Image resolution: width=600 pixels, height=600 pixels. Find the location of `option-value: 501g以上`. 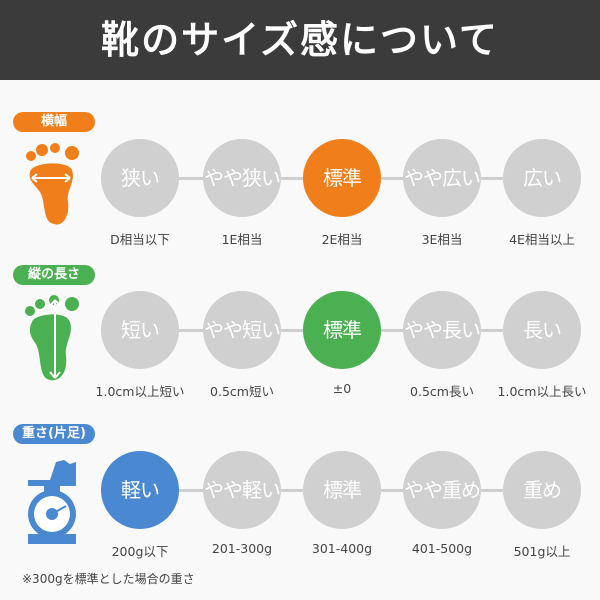

option-value: 501g以上 is located at coordinates (542, 551).